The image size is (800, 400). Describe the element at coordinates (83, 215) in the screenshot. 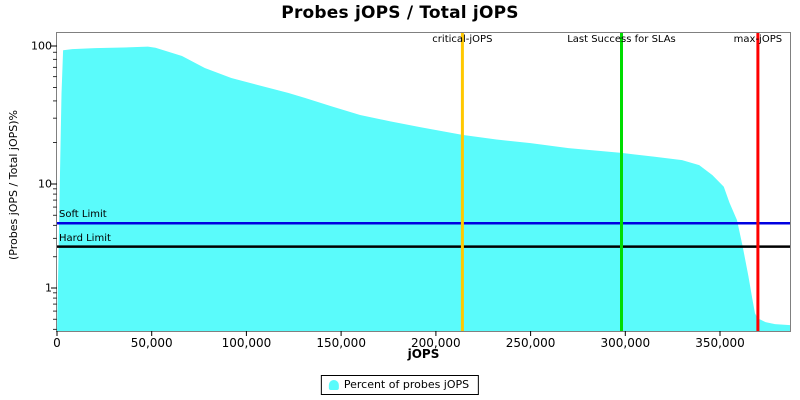

I see `soft-limit-label: Soft Limit` at that location.